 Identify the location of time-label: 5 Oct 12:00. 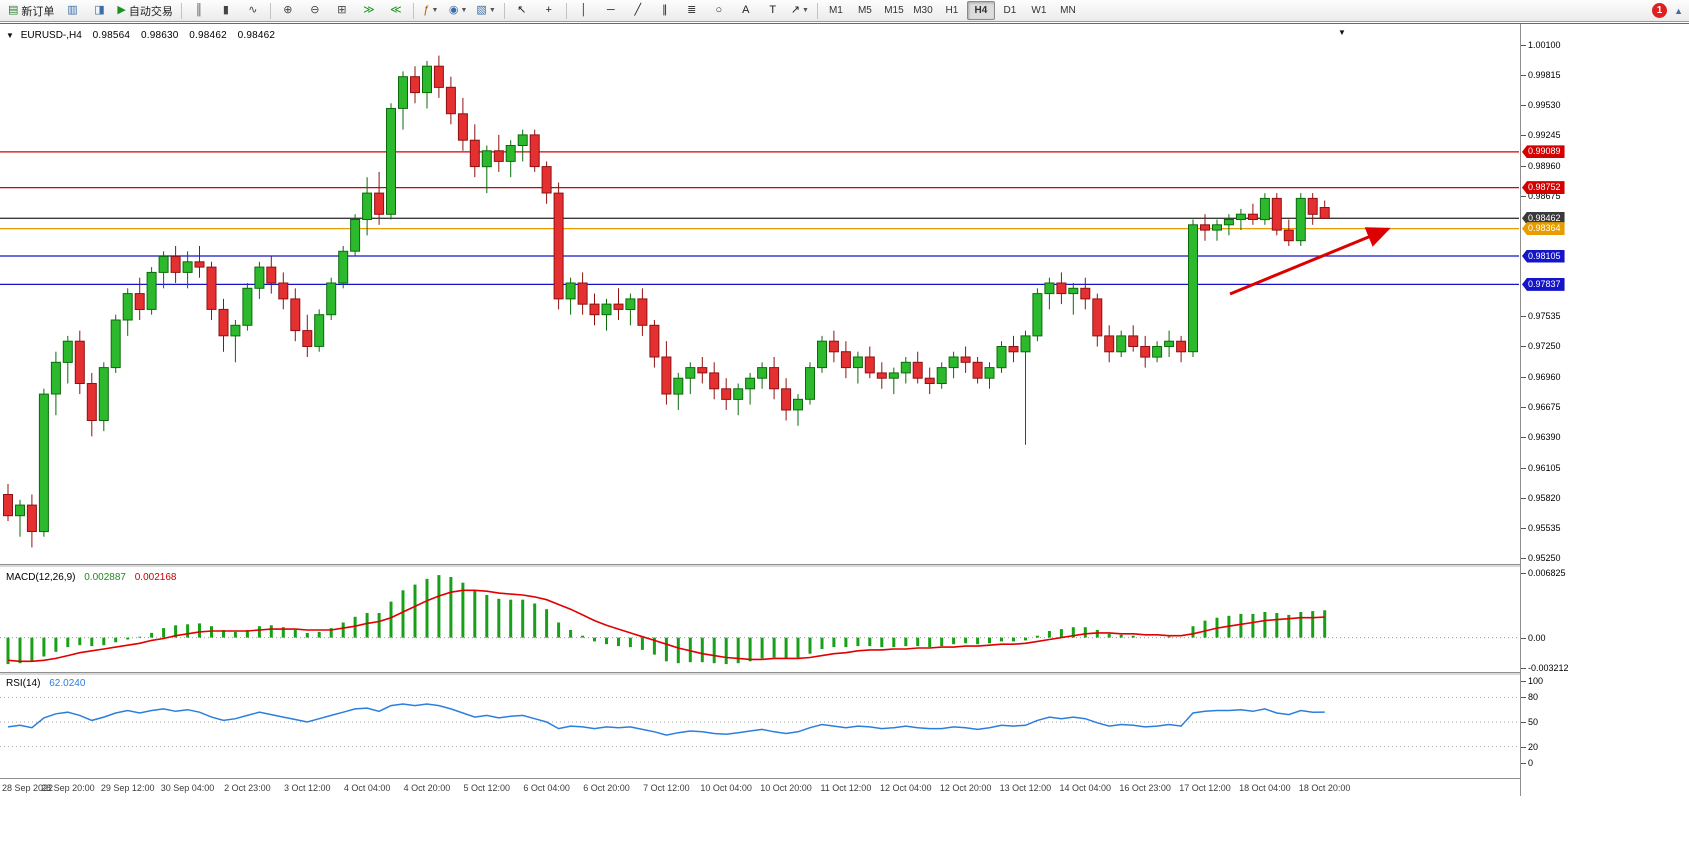
(487, 788).